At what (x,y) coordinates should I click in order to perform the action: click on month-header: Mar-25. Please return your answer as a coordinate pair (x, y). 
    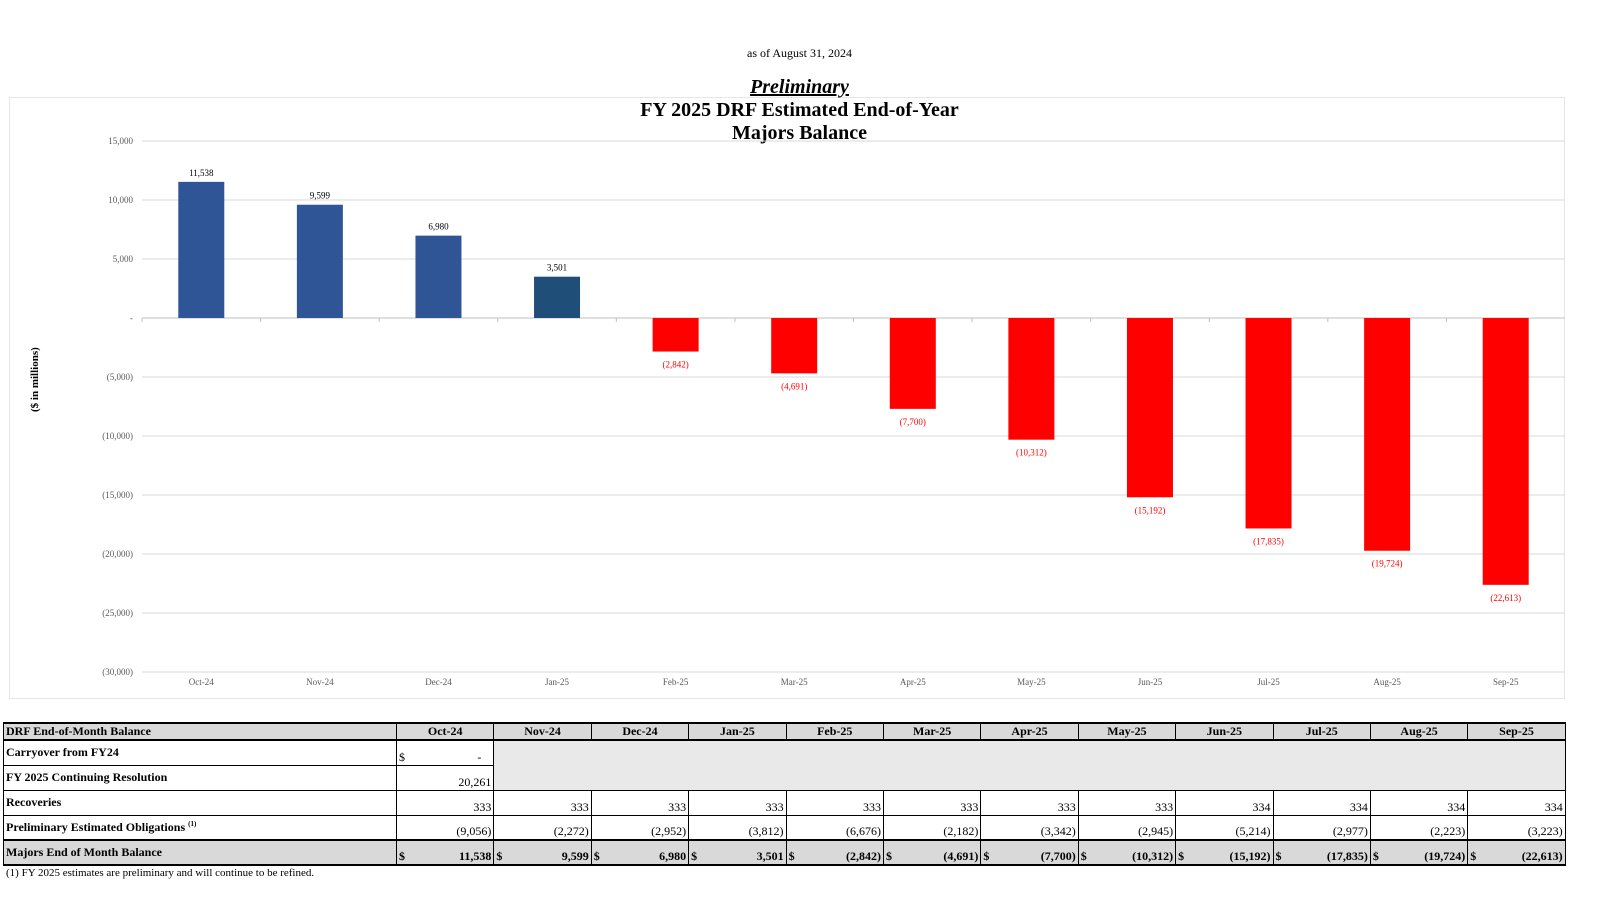
    Looking at the image, I should click on (932, 731).